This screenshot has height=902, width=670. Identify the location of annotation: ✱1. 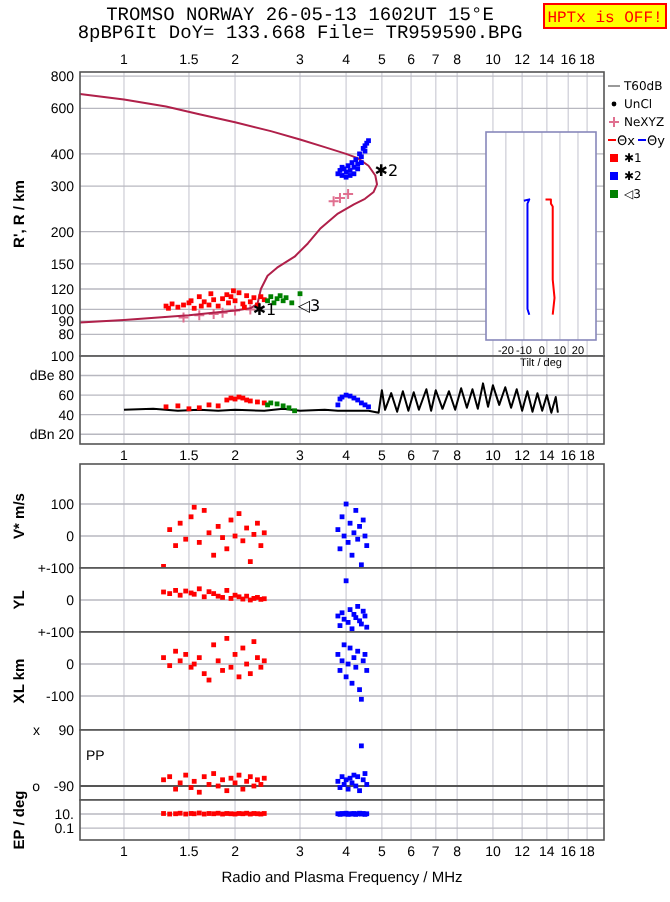
(264, 309).